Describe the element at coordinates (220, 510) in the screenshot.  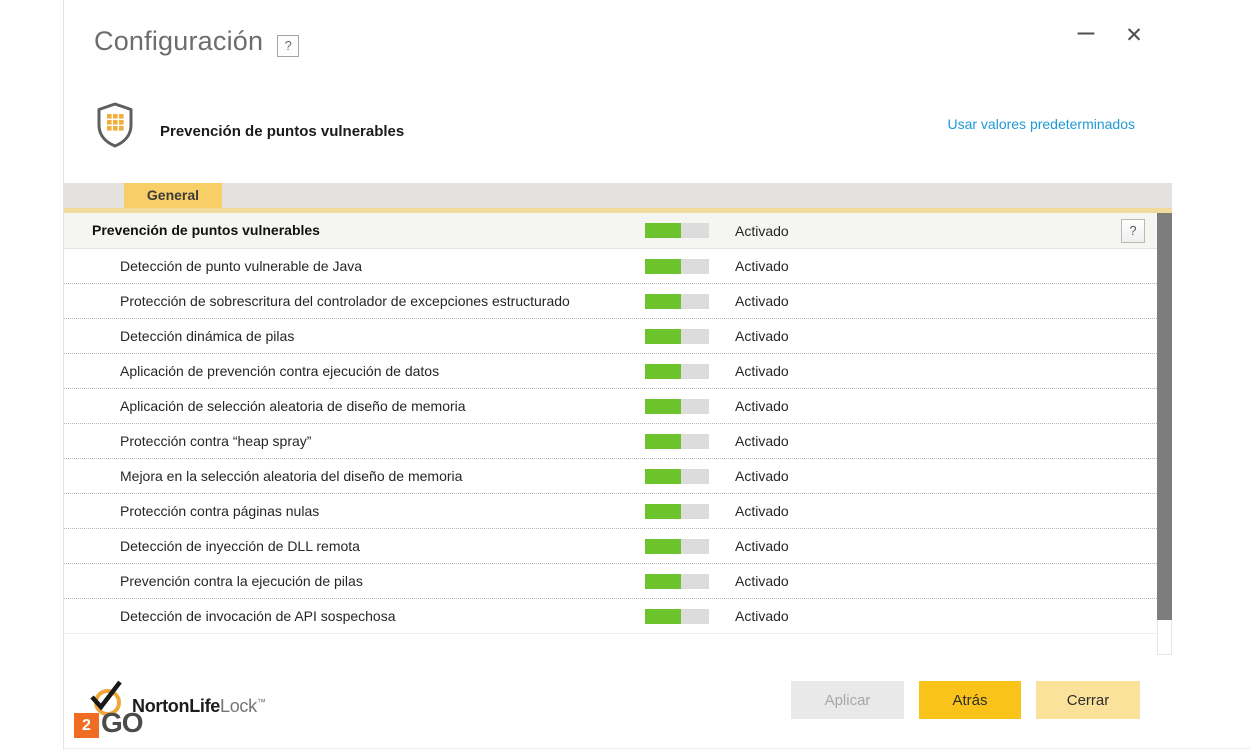
I see `setting-label: Protección contra páginas nulas` at that location.